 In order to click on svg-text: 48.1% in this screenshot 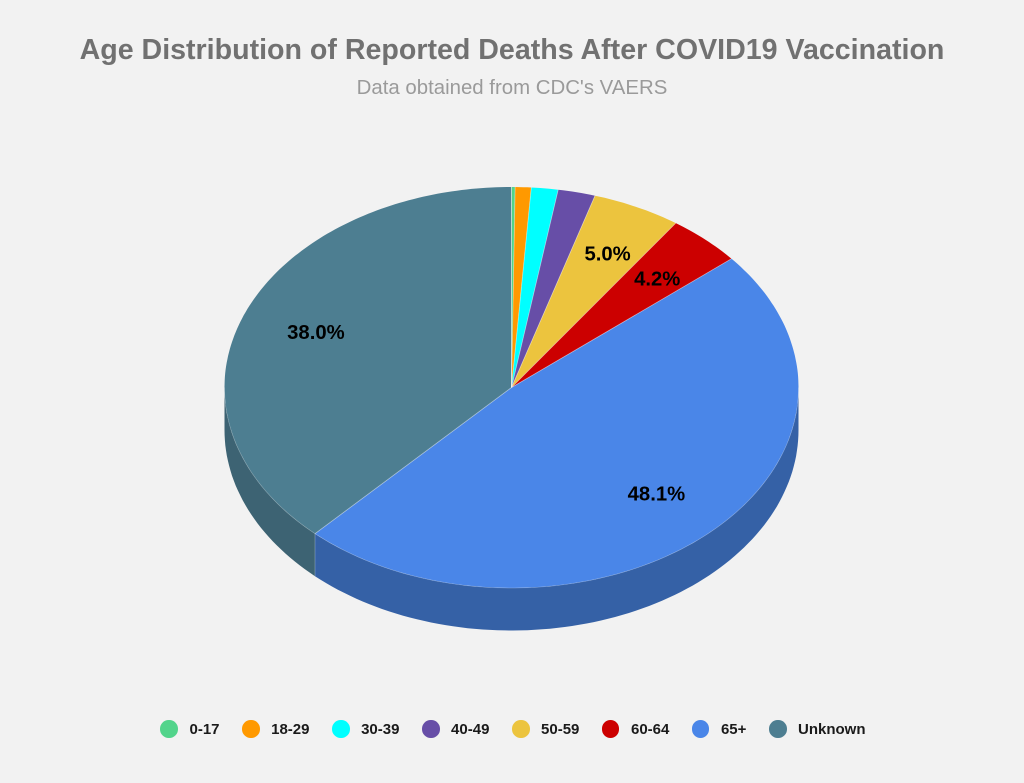, I will do `click(657, 494)`.